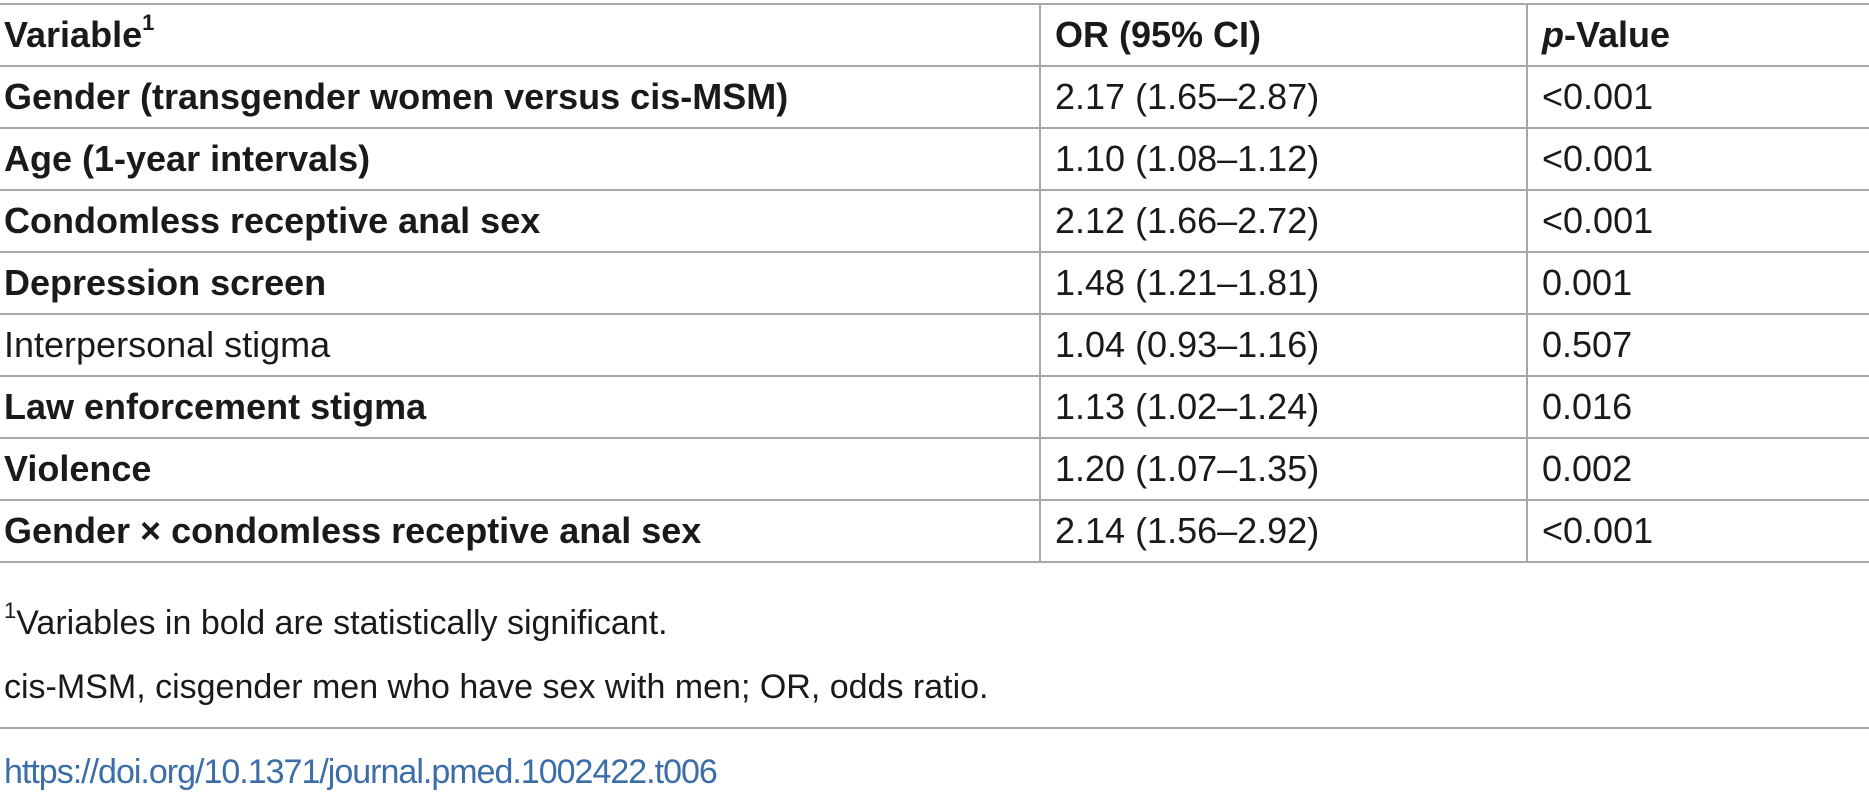 The width and height of the screenshot is (1869, 800). I want to click on row-p-value: 0.002, so click(1697, 469).